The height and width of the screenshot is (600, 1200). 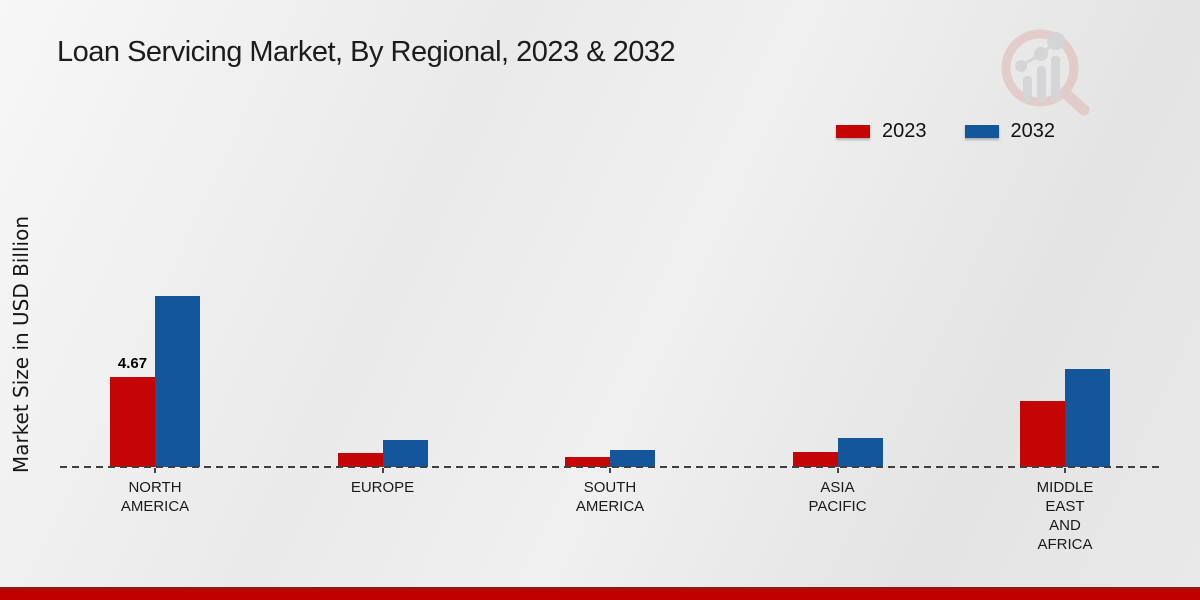 What do you see at coordinates (405, 453) in the screenshot?
I see `bar-2032-europe` at bounding box center [405, 453].